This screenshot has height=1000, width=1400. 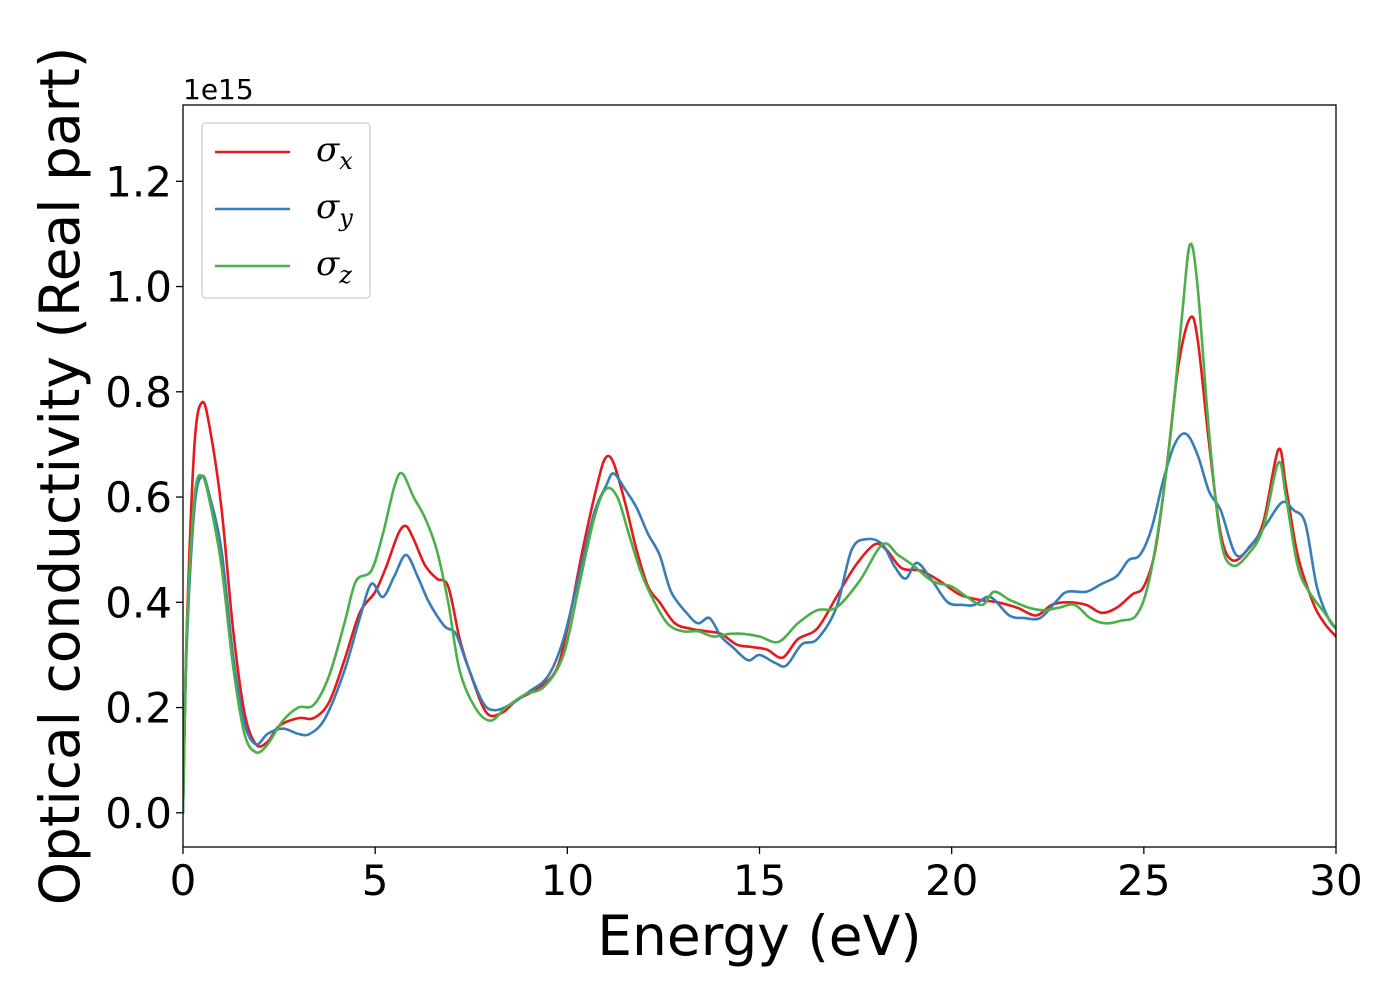 What do you see at coordinates (759, 936) in the screenshot?
I see `x-axis-label: Energy (eV)` at bounding box center [759, 936].